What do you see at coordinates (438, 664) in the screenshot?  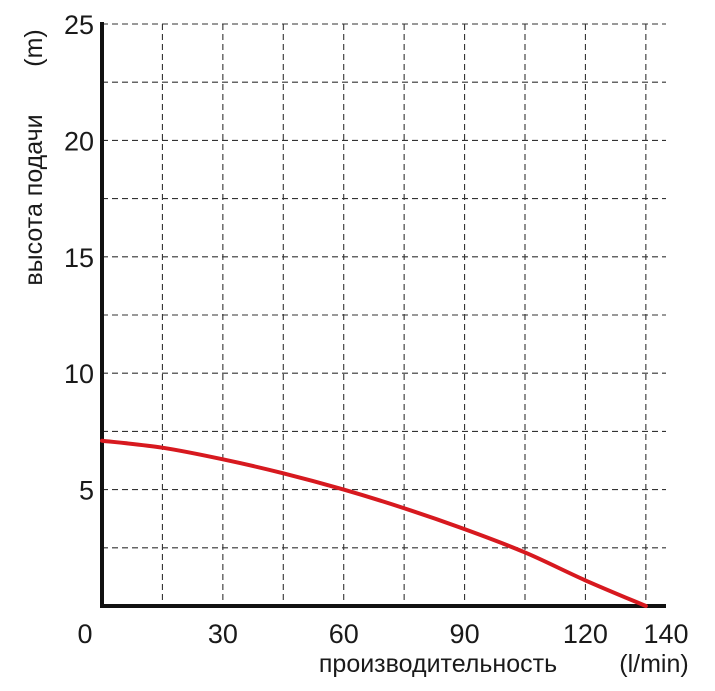 I see `x-axis-title: производительность` at bounding box center [438, 664].